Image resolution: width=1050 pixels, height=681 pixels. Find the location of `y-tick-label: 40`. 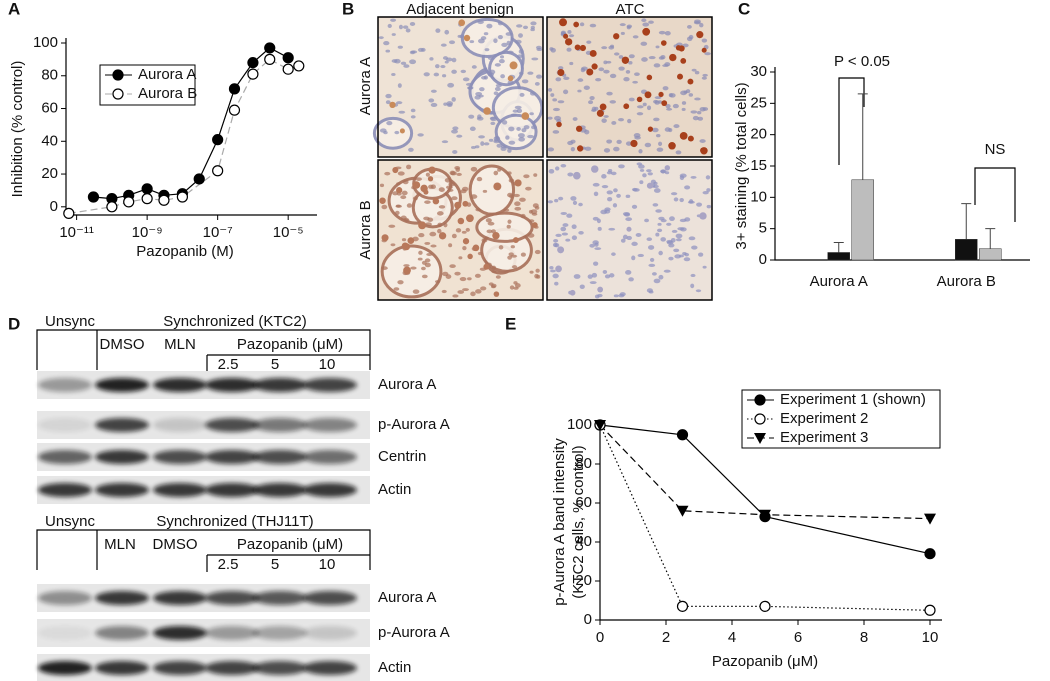

y-tick-label: 40 is located at coordinates (583, 541).